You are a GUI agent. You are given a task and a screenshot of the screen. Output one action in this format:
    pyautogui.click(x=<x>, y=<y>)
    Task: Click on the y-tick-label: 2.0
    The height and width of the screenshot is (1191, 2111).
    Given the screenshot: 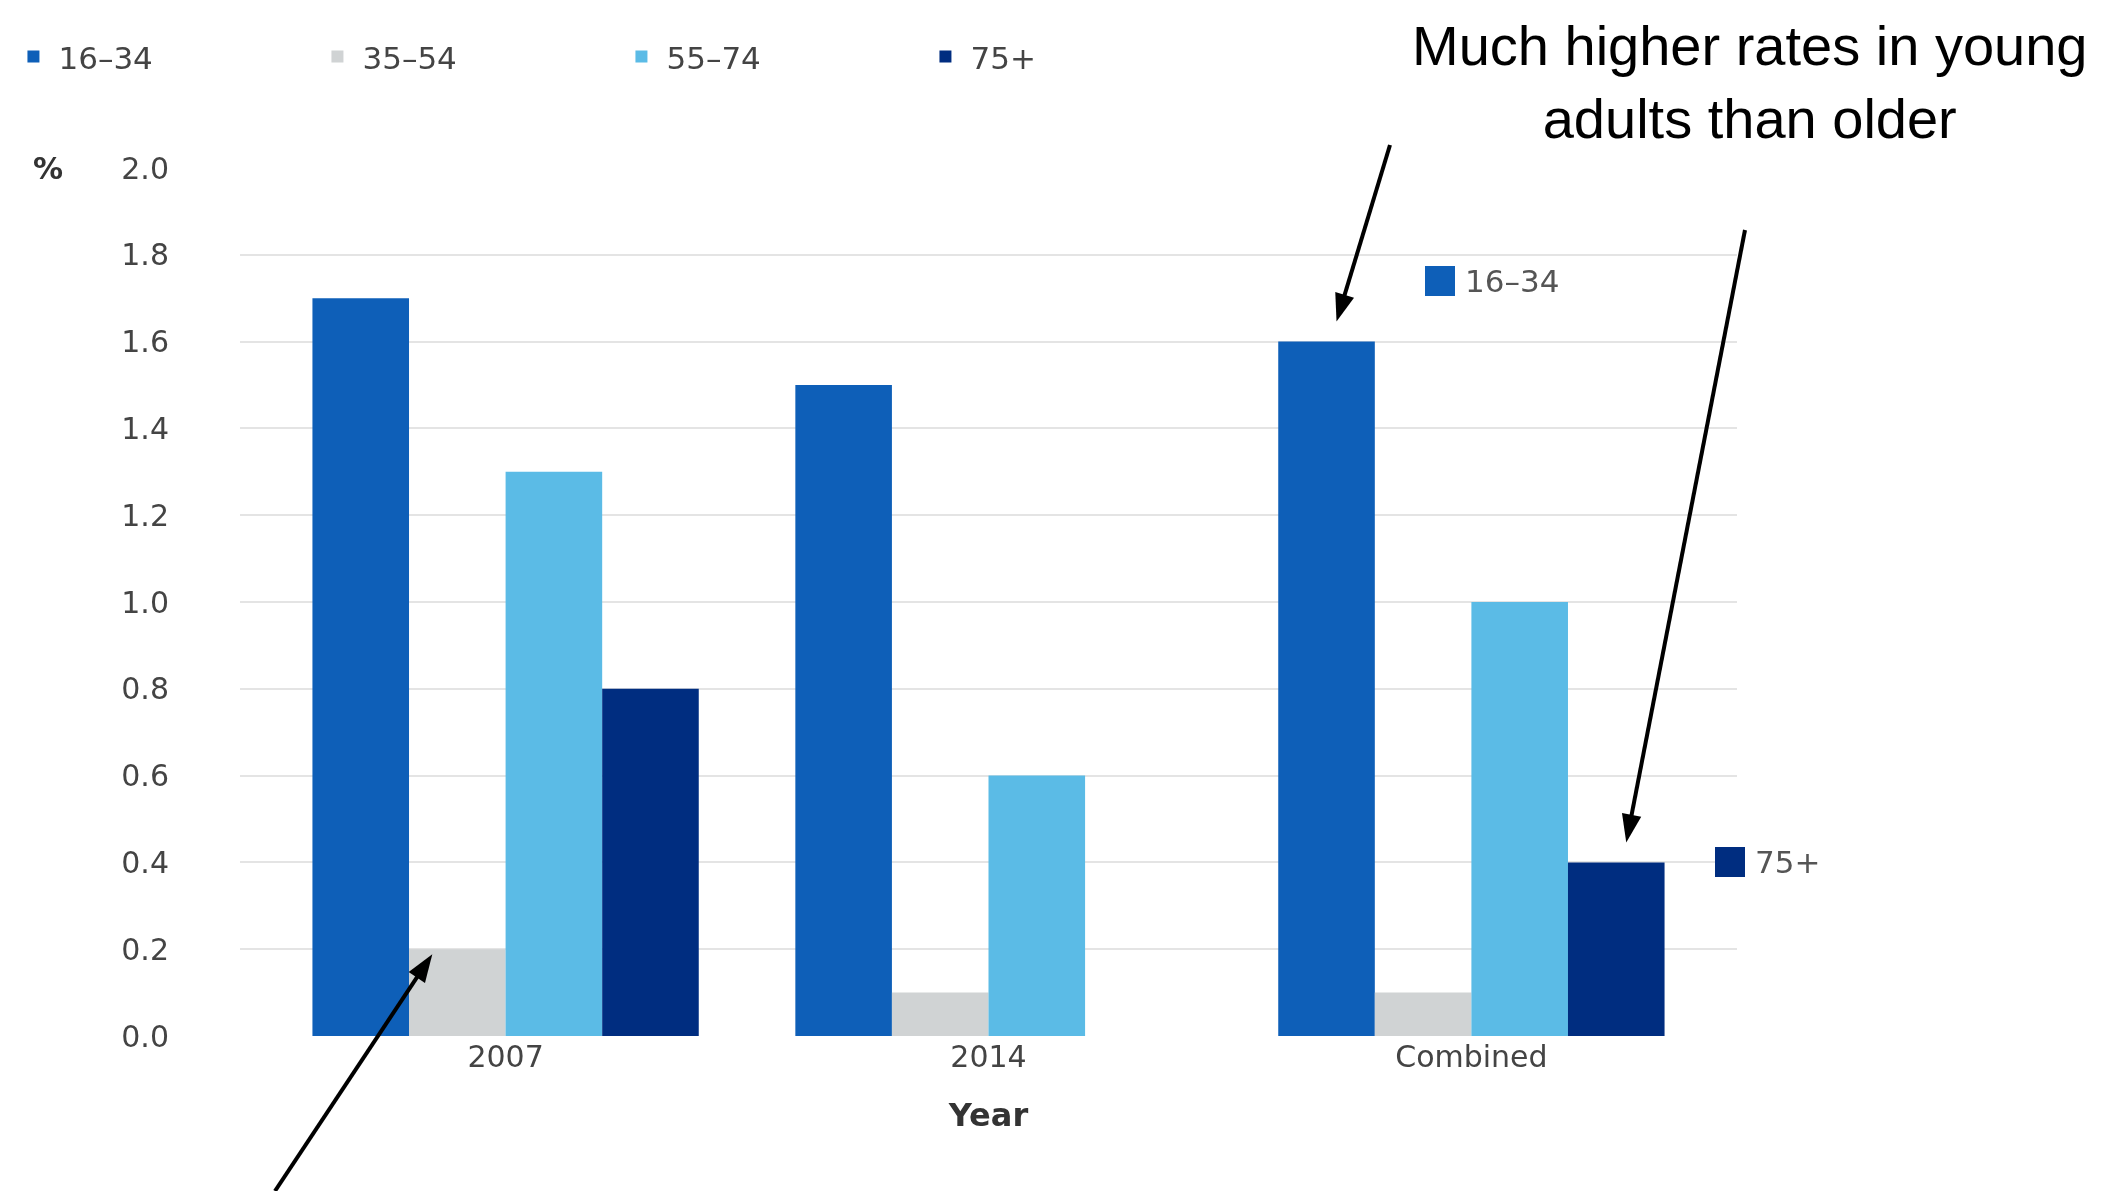 What is the action you would take?
    pyautogui.click(x=145, y=168)
    